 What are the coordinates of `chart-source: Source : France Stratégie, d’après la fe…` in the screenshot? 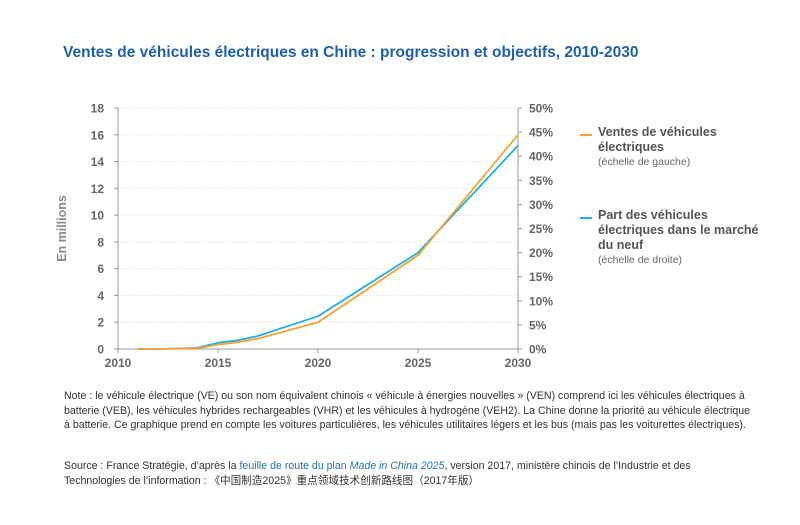 It's located at (409, 473).